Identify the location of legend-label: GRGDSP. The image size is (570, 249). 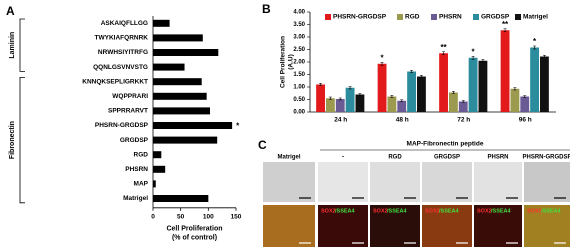
(495, 17).